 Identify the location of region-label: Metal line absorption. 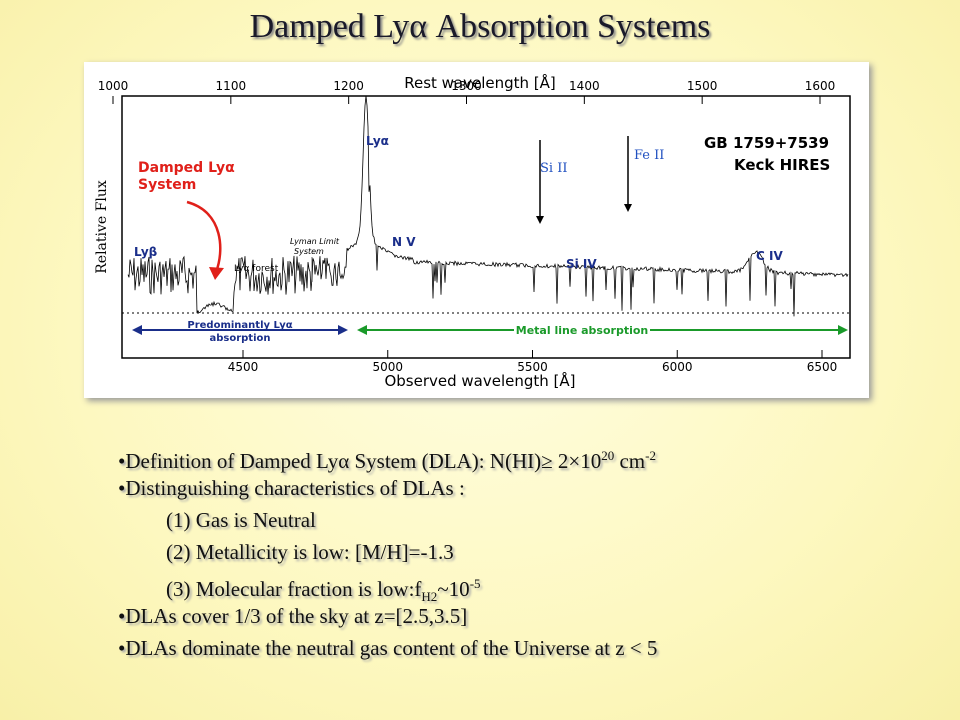
(582, 330).